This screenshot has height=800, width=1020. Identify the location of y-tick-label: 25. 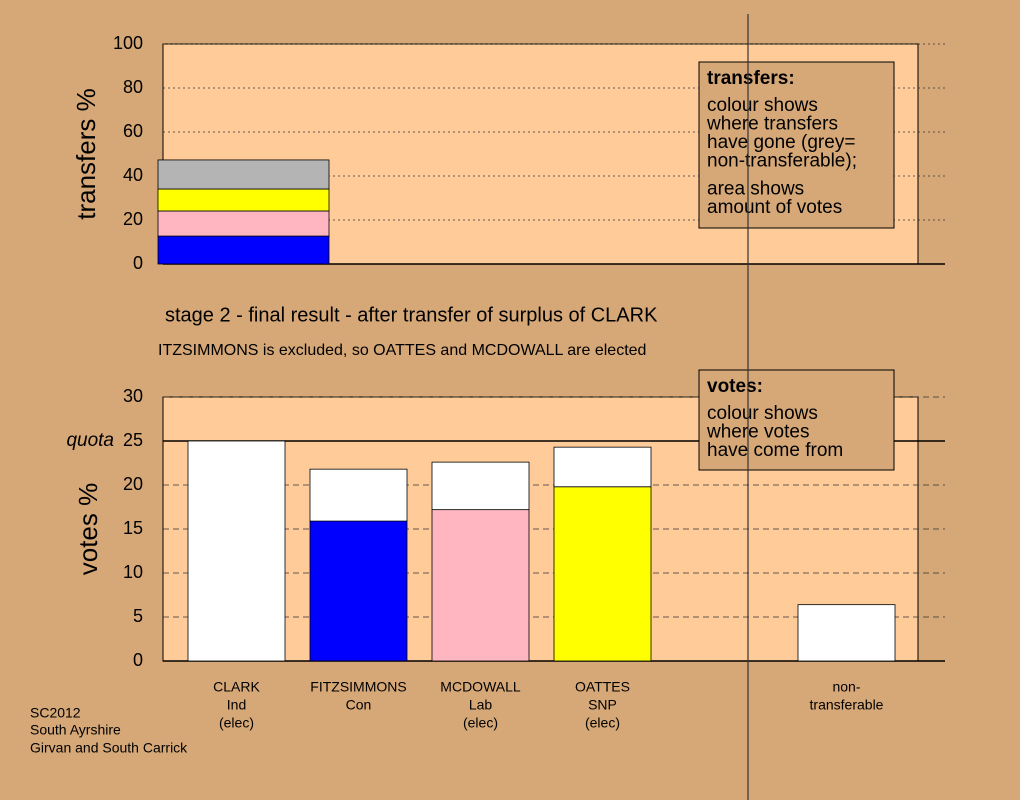
(133, 440).